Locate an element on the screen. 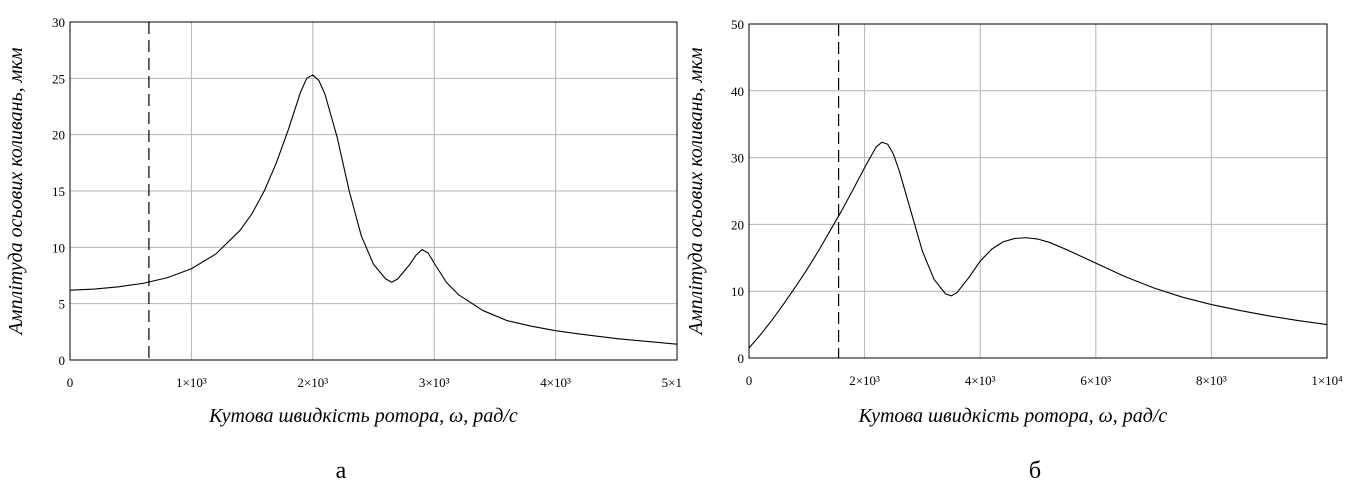 The height and width of the screenshot is (490, 1364). chart-b-x-tick-label-4: 8×10³ is located at coordinates (1211, 380).